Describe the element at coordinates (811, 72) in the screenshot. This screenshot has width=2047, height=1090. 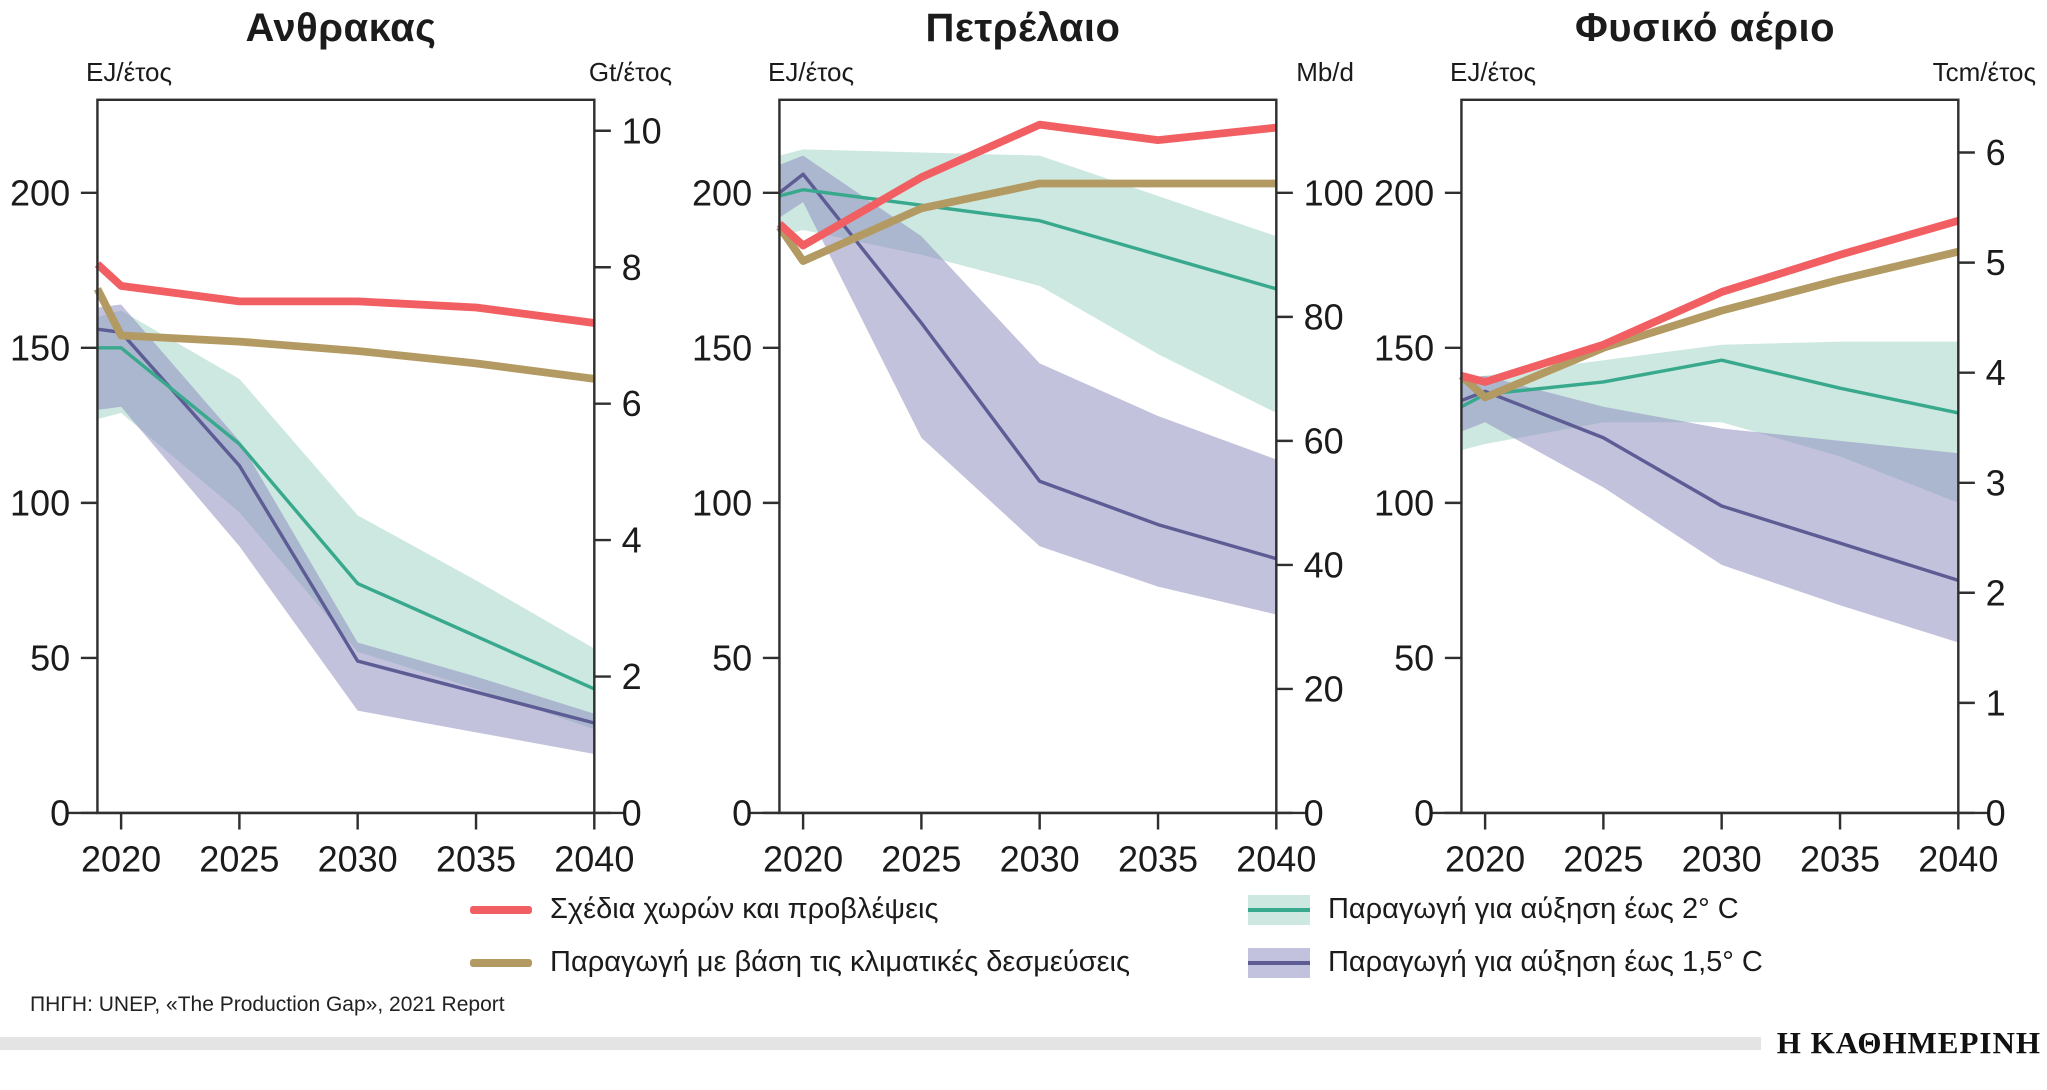
I see `left-axis-unit-oil: EJ/έτος` at that location.